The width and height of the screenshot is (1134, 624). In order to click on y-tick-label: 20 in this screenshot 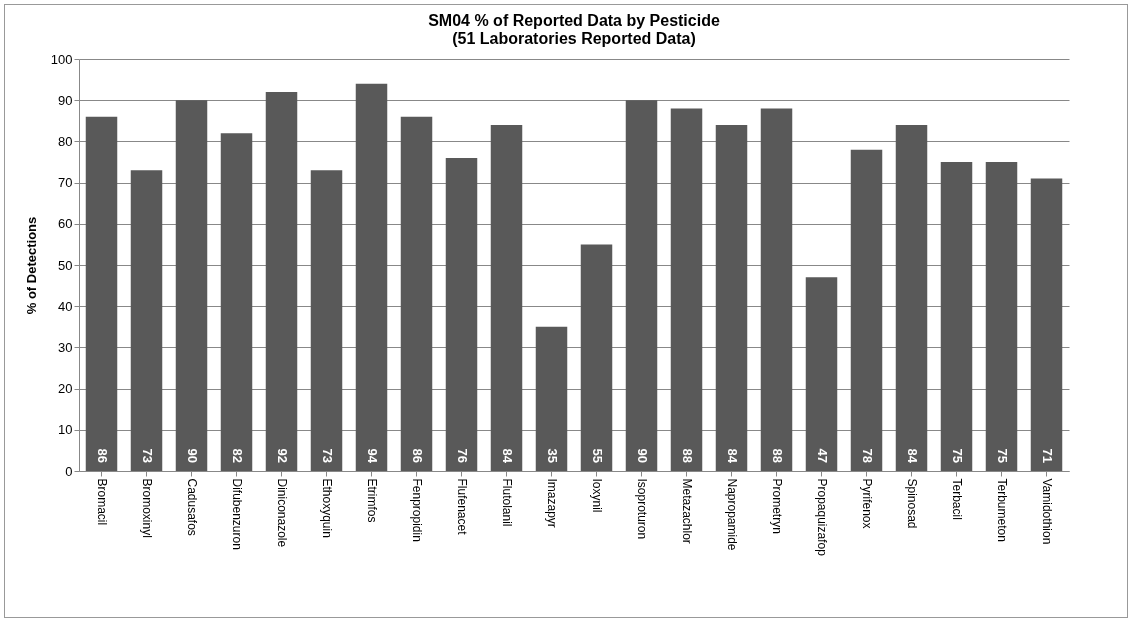, I will do `click(65, 389)`.